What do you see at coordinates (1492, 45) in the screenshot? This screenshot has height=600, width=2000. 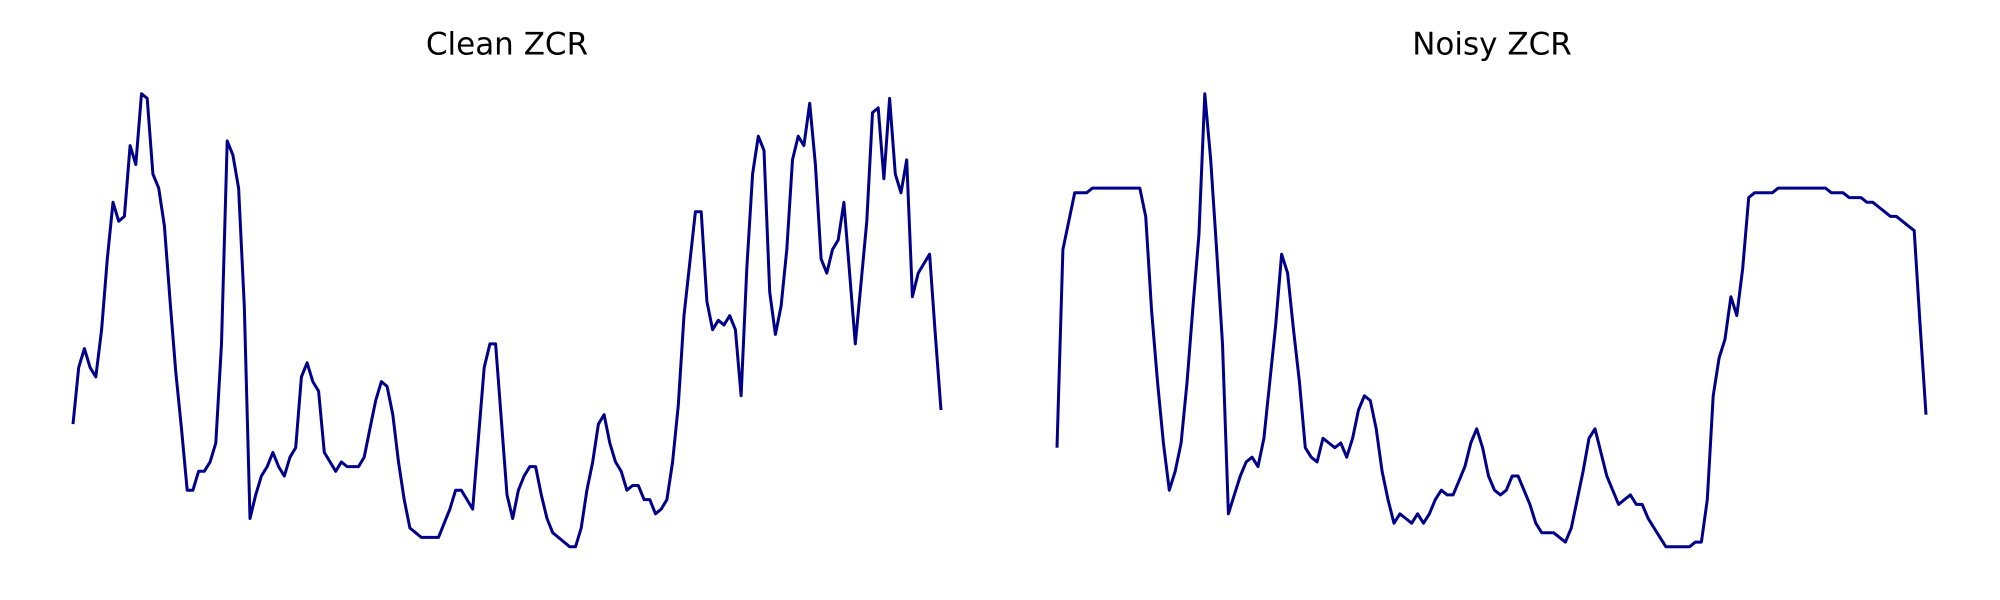 I see `chart-title: Noisy ZCR` at bounding box center [1492, 45].